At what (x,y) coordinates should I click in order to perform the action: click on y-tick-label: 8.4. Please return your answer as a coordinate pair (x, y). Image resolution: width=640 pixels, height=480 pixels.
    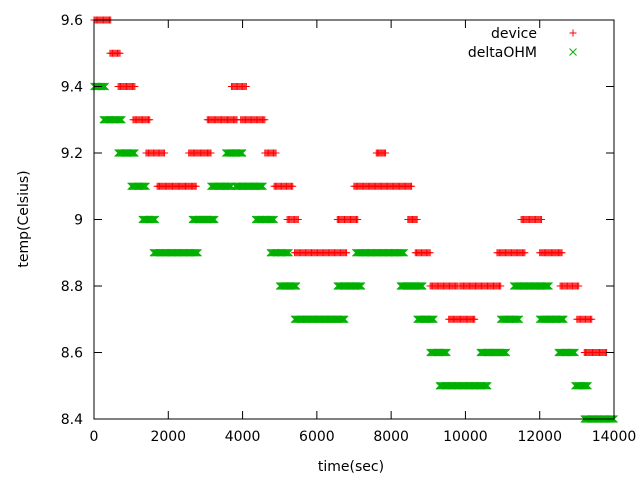
    Looking at the image, I should click on (72, 420).